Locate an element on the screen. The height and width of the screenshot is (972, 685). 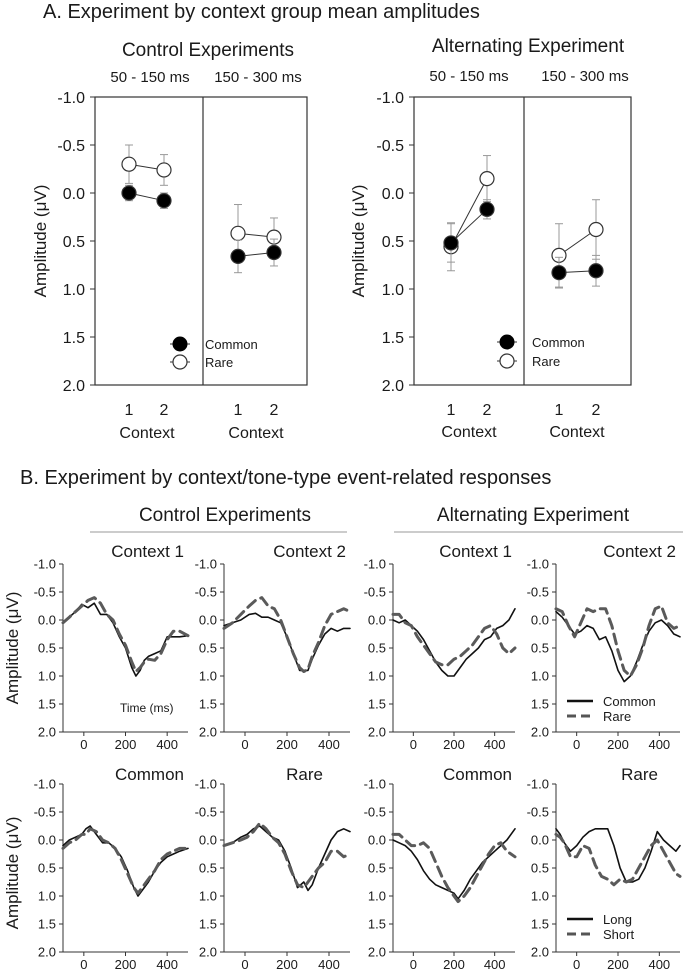
y-axis-ticks-control: -1.0 -0.5 0.0 0.5 1.0 1.5 2.0 is located at coordinates (76, 242).